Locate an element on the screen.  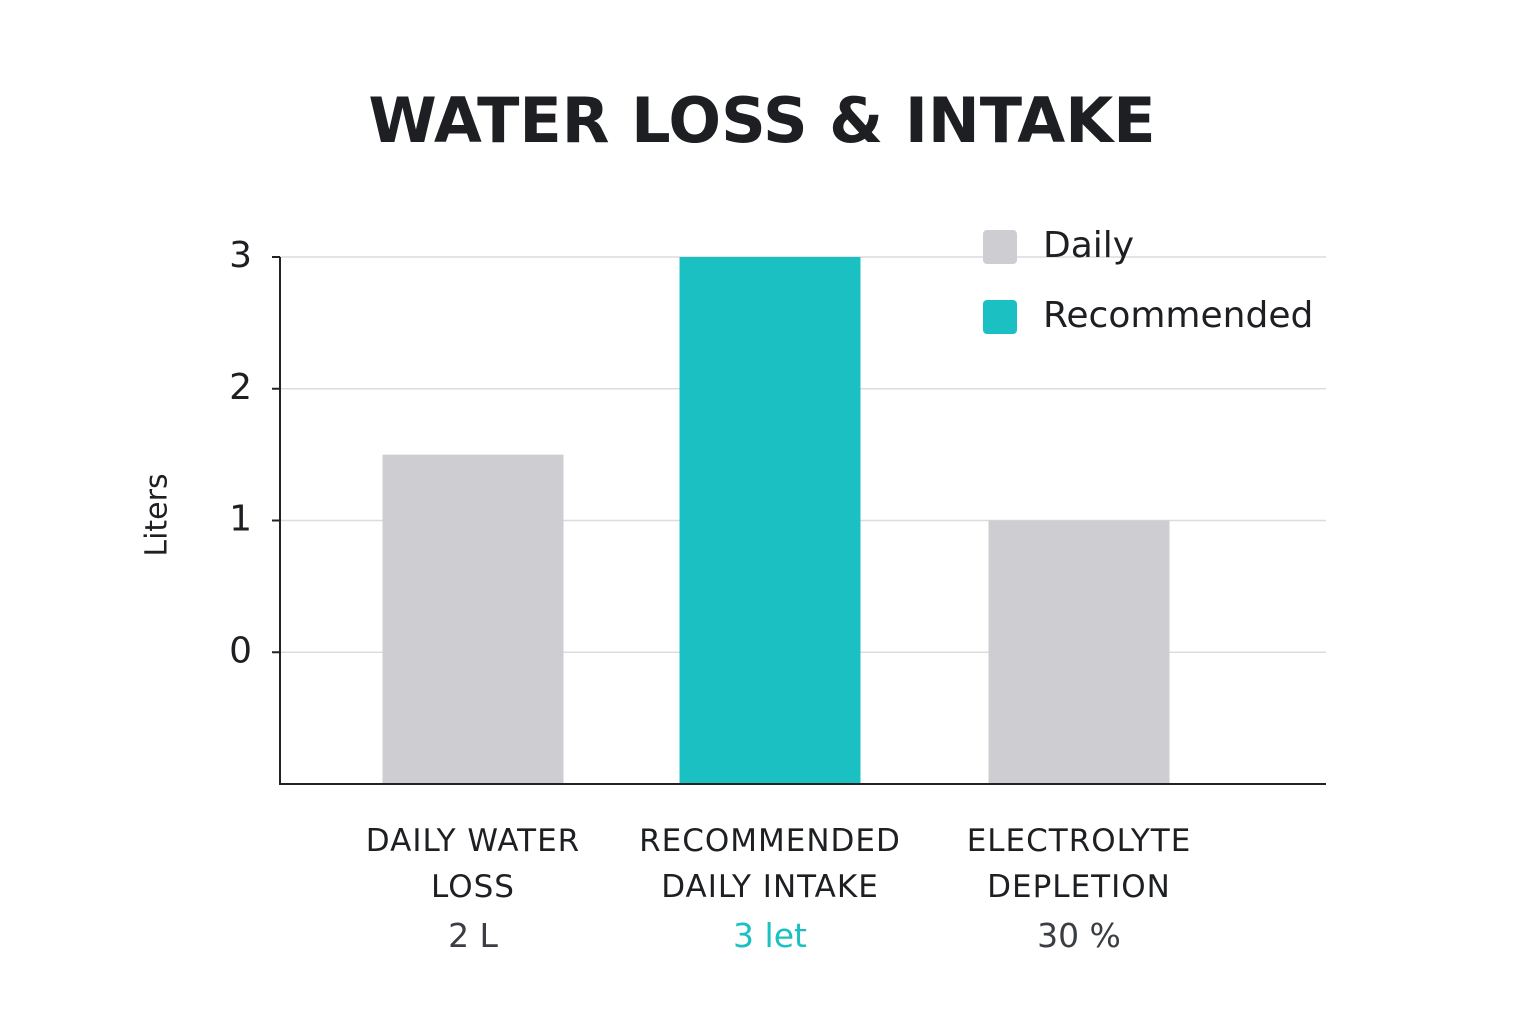
x-tick-label: RECOMMENDED DAILY INTAKE is located at coordinates (770, 864).